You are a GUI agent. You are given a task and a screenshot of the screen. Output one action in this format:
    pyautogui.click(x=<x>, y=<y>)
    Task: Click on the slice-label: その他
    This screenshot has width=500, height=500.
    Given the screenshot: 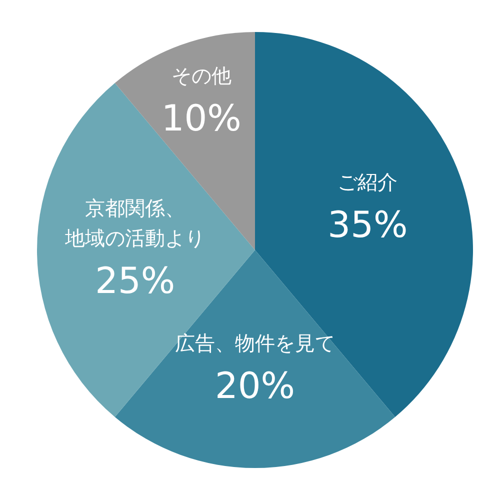 What is the action you would take?
    pyautogui.click(x=201, y=76)
    